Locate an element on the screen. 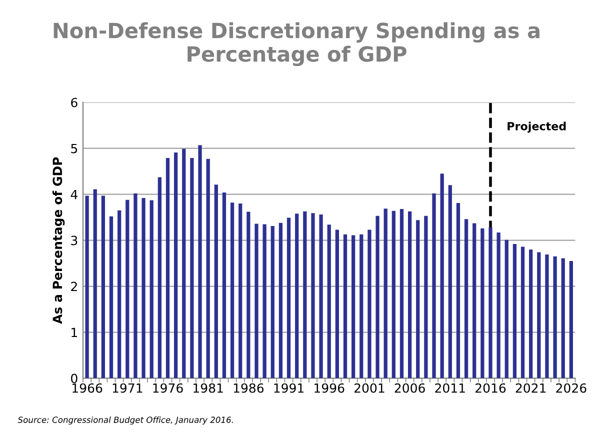  x-tick-label: 2016 is located at coordinates (491, 388).